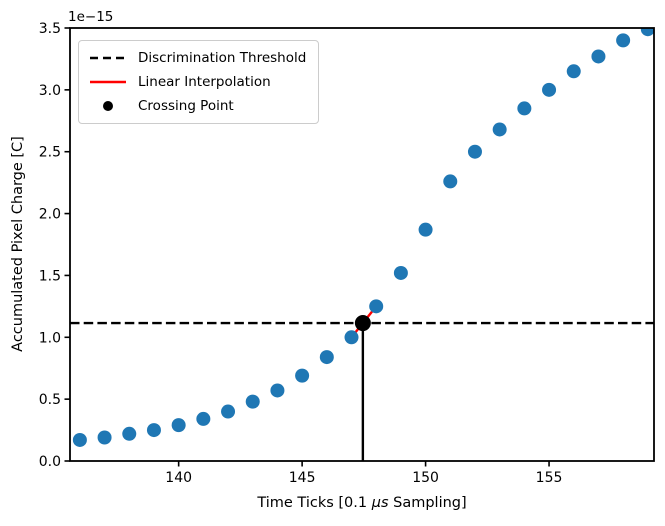 The height and width of the screenshot is (526, 665). Describe the element at coordinates (50, 400) in the screenshot. I see `y-tick-label: 0.5` at that location.